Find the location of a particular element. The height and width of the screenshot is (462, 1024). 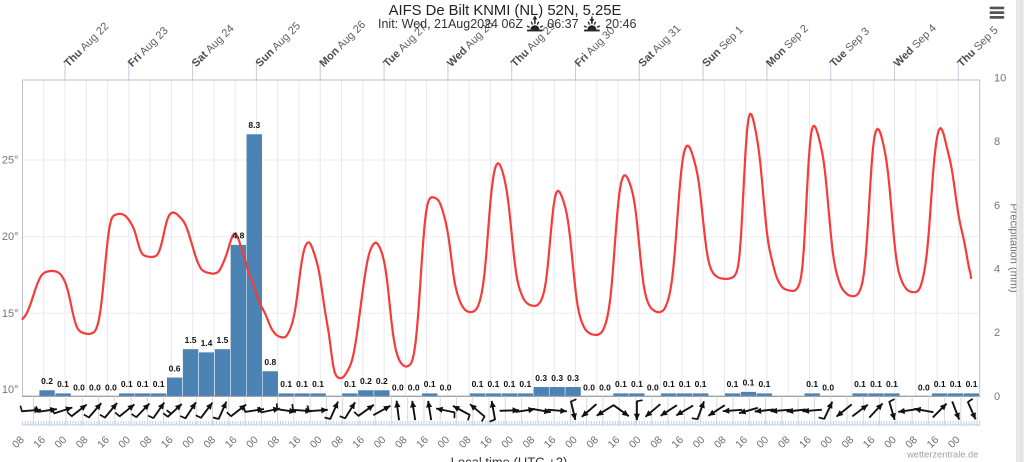

svg-text: 0.6 is located at coordinates (175, 368).